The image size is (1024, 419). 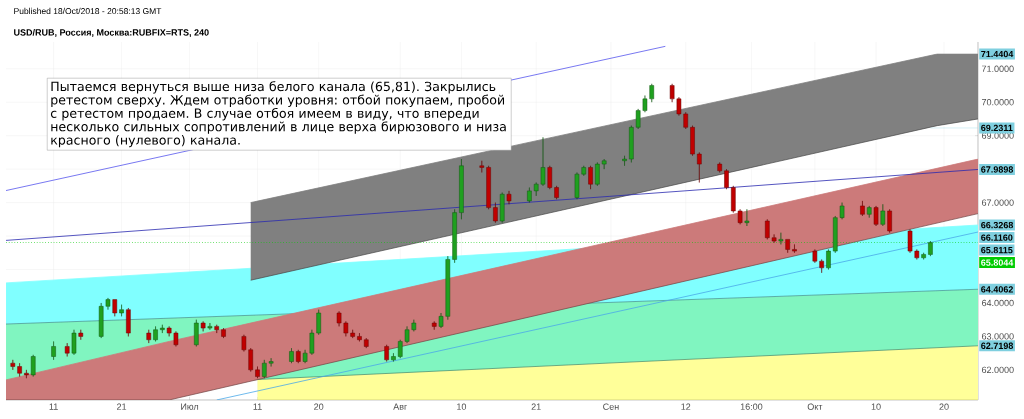 I want to click on annotation: 66.3268, so click(x=997, y=225).